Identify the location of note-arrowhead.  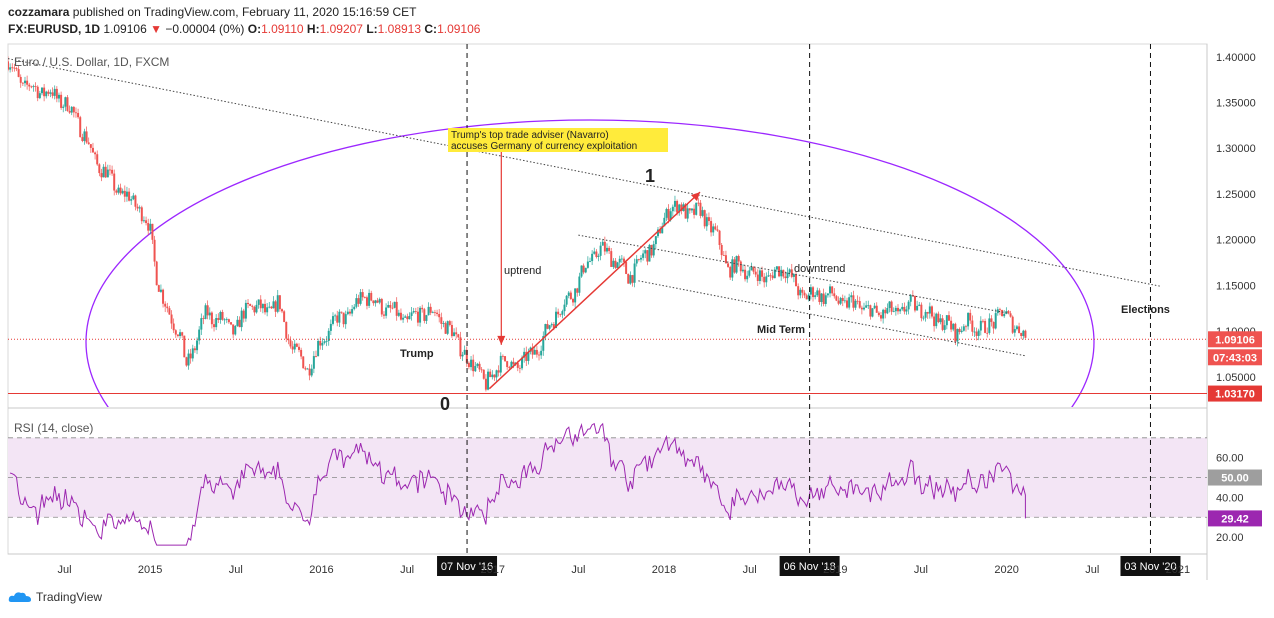
(501, 340).